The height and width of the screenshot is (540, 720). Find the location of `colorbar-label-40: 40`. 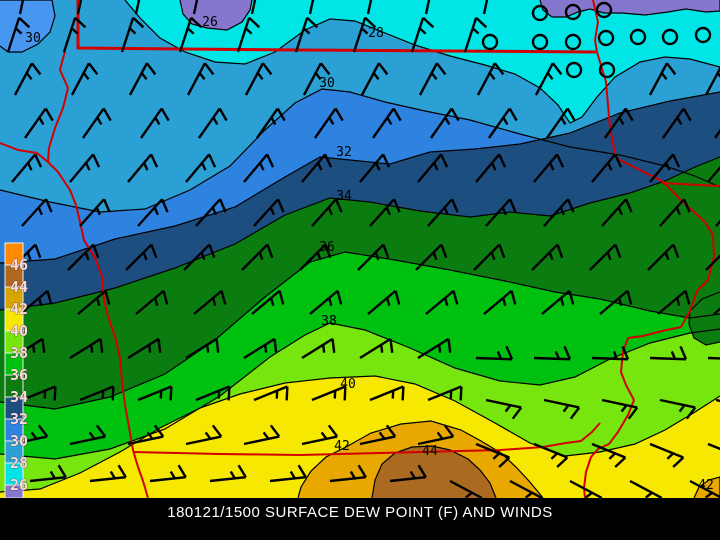

colorbar-label-40: 40 is located at coordinates (19, 331).